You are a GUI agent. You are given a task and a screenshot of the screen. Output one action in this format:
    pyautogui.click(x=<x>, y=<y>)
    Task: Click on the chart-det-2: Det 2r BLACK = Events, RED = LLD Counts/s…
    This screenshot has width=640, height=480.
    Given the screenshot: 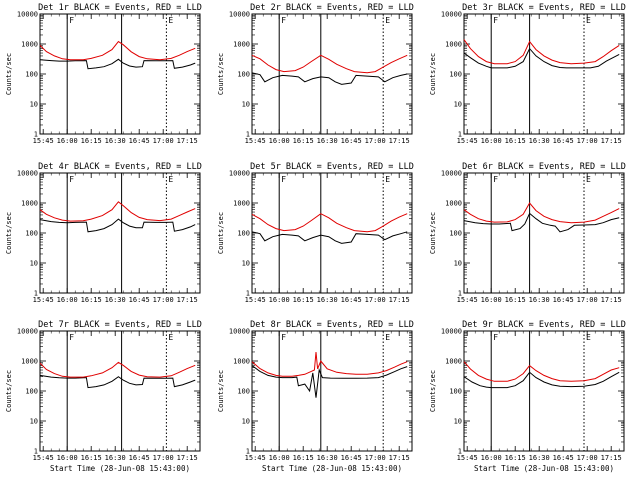 What is the action you would take?
    pyautogui.click(x=315, y=74)
    